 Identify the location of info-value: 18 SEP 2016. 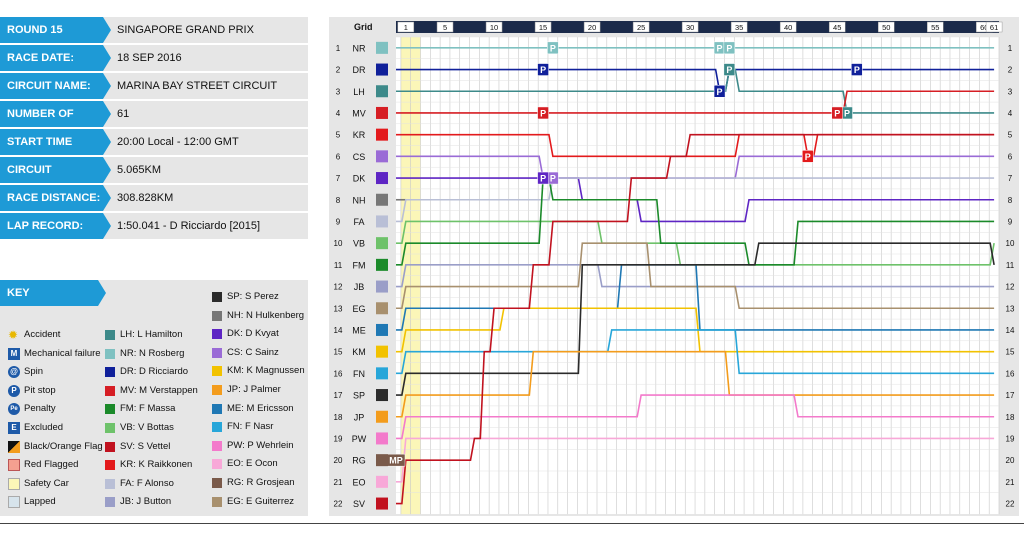
(149, 58).